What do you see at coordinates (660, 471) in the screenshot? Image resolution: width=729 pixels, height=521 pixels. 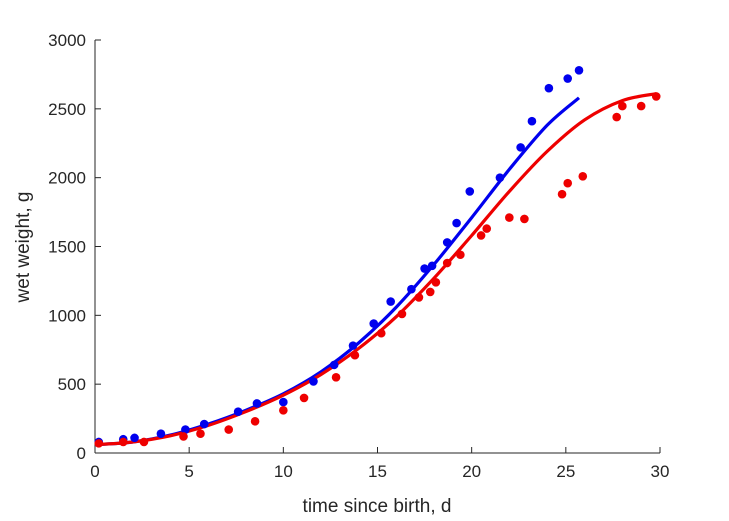 I see `x-tick-label: 30` at bounding box center [660, 471].